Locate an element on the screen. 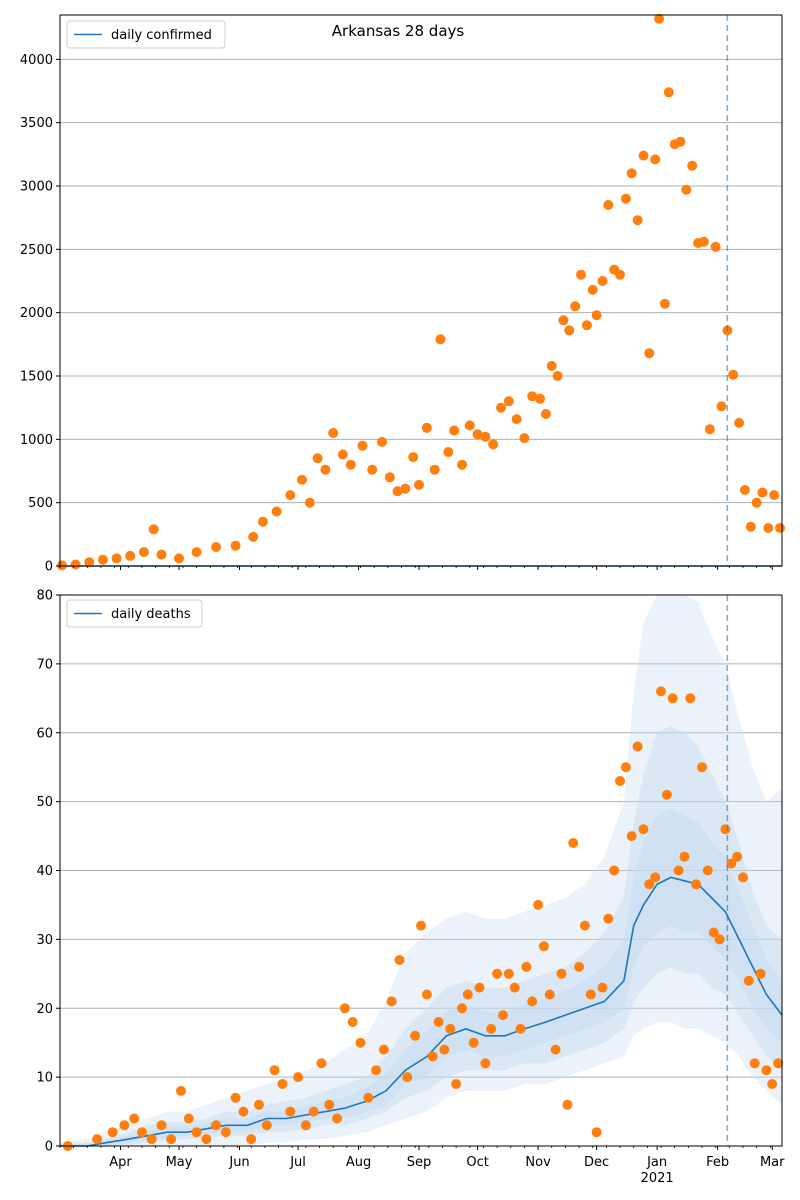 Image resolution: width=800 pixels, height=1200 pixels. xtick-label: Aug is located at coordinates (358, 1162).